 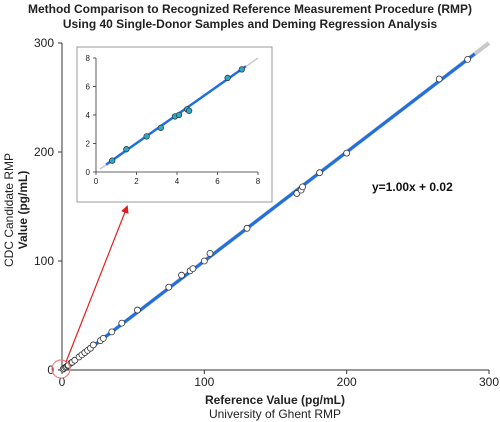 What do you see at coordinates (204, 382) in the screenshot?
I see `x-tick-label: 100` at bounding box center [204, 382].